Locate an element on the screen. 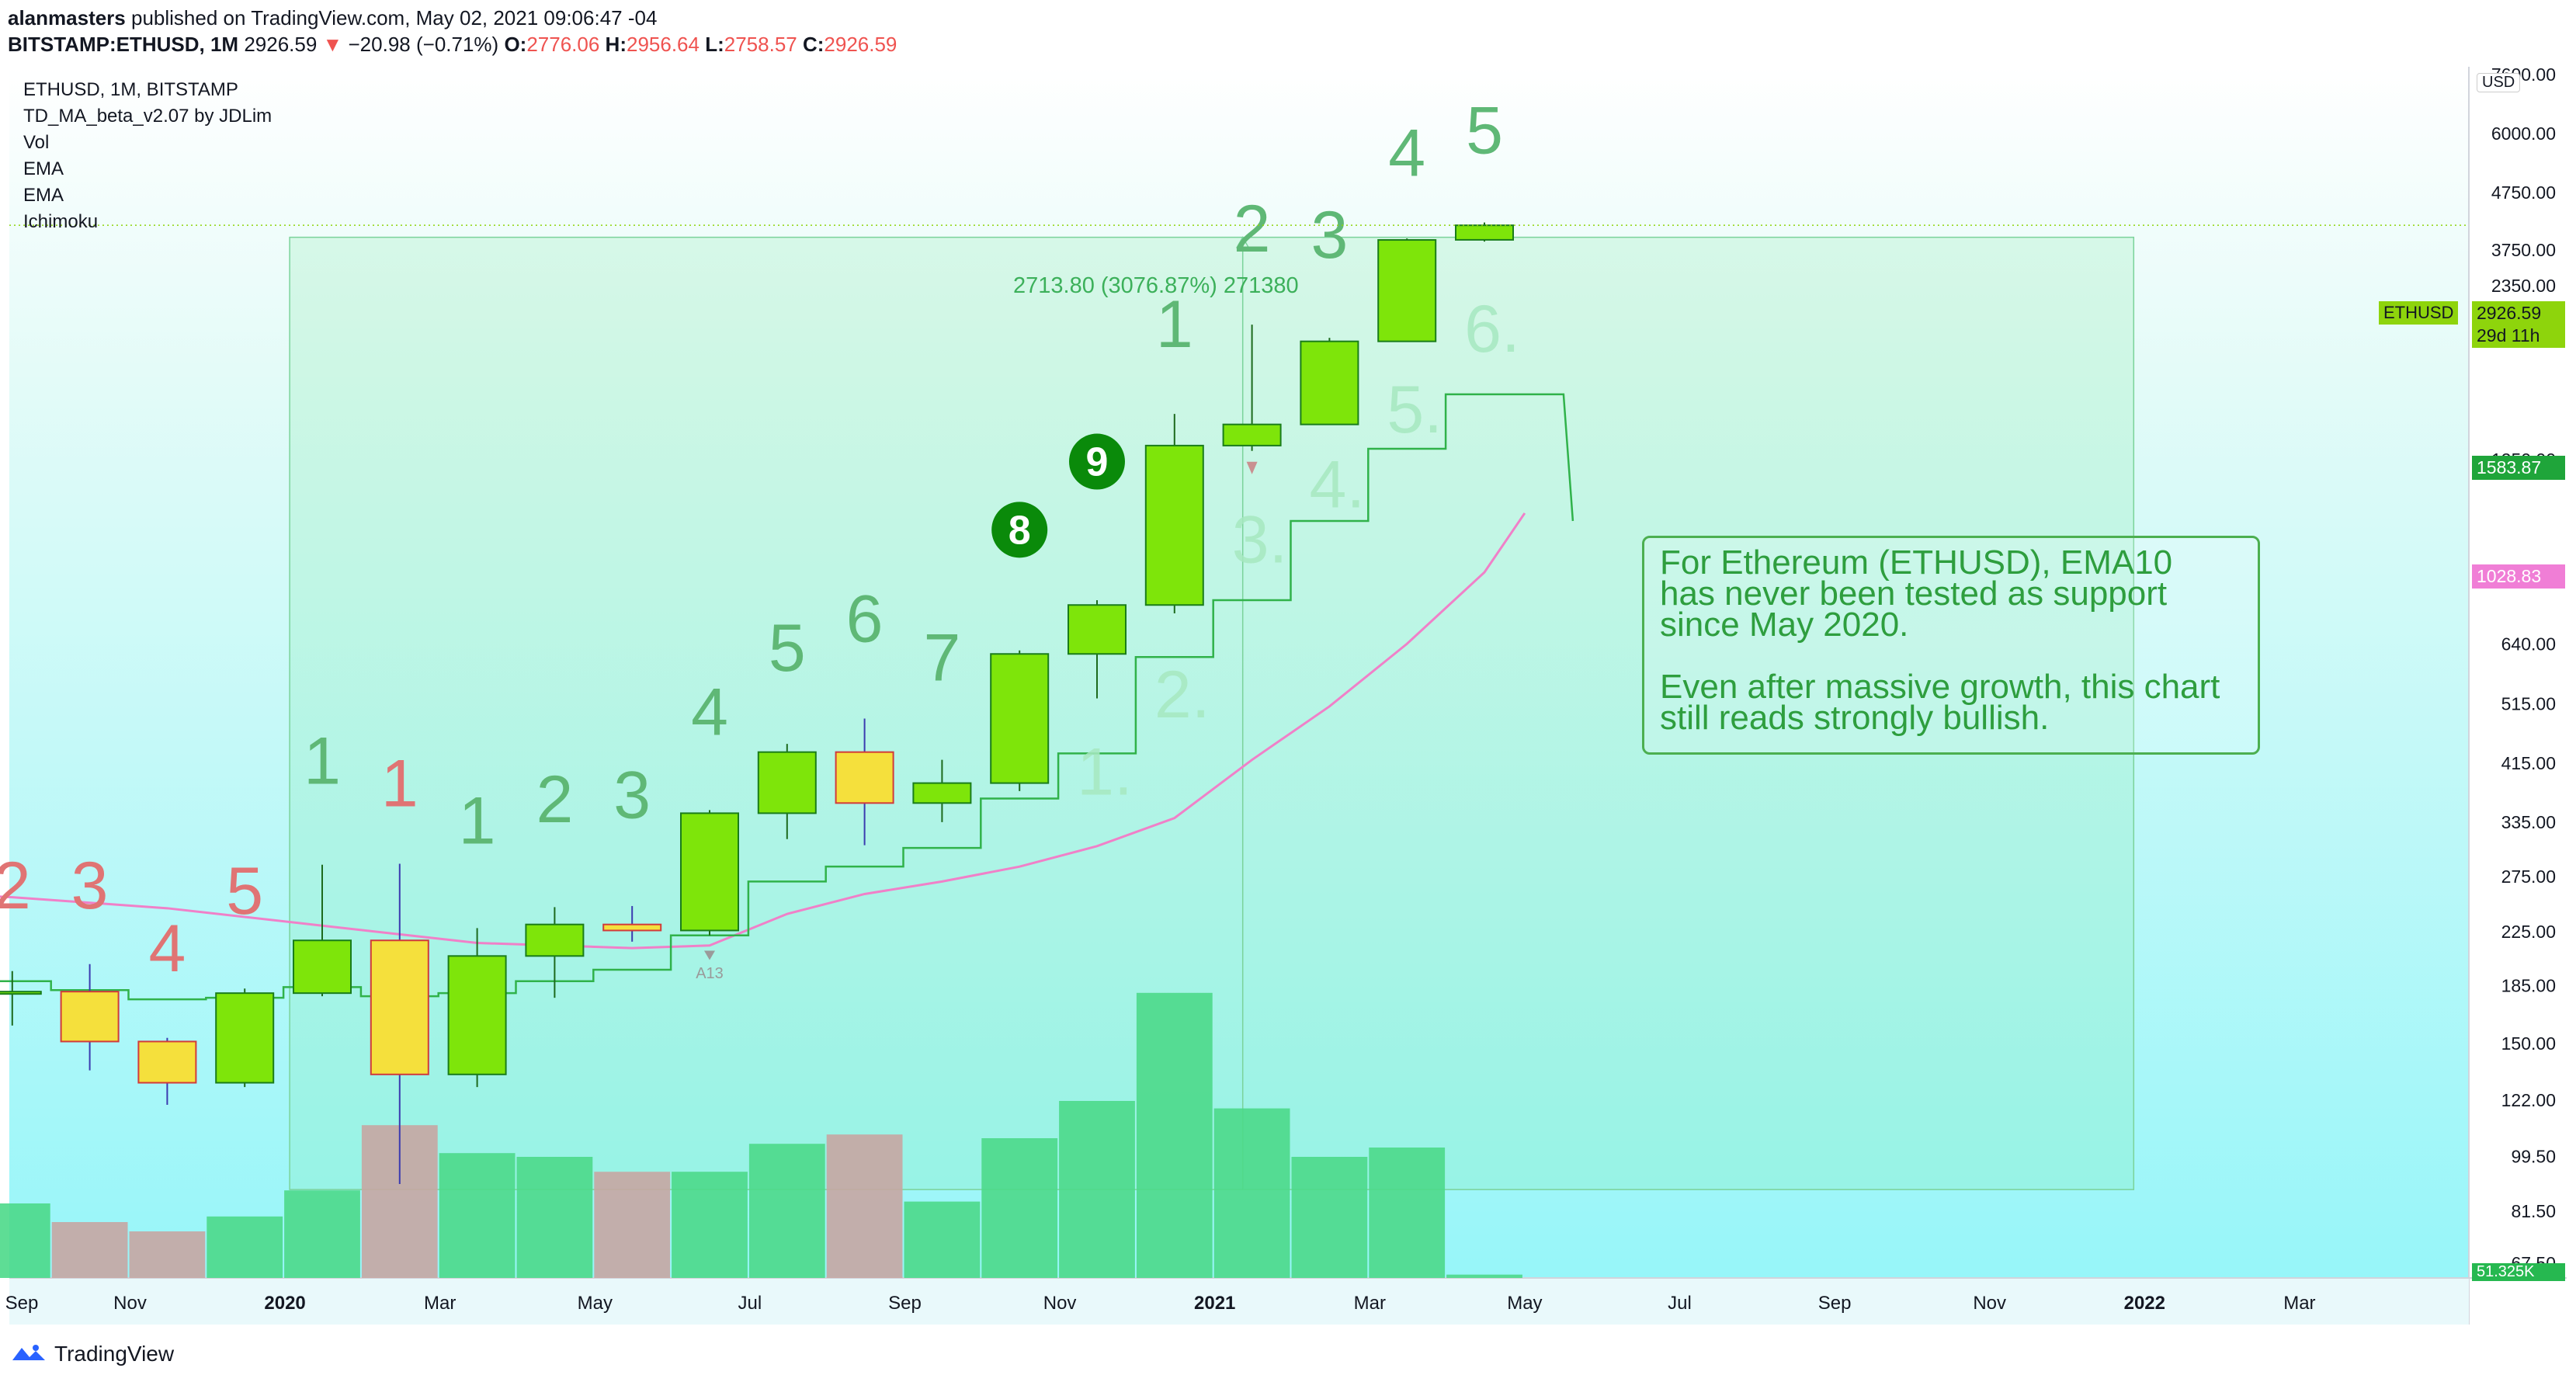 This screenshot has width=2576, height=1382. price-tick-label: 275.00 is located at coordinates (2528, 877).